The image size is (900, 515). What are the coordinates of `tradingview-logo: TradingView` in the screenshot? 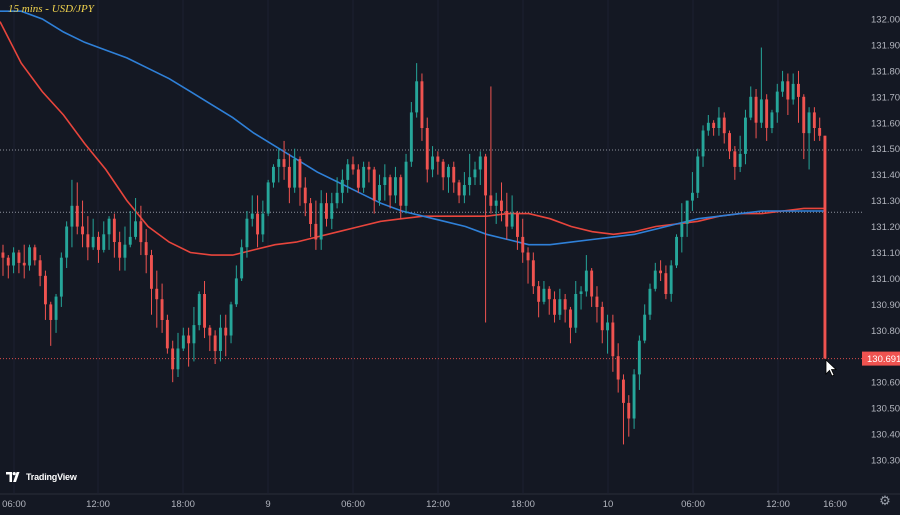 It's located at (41, 477).